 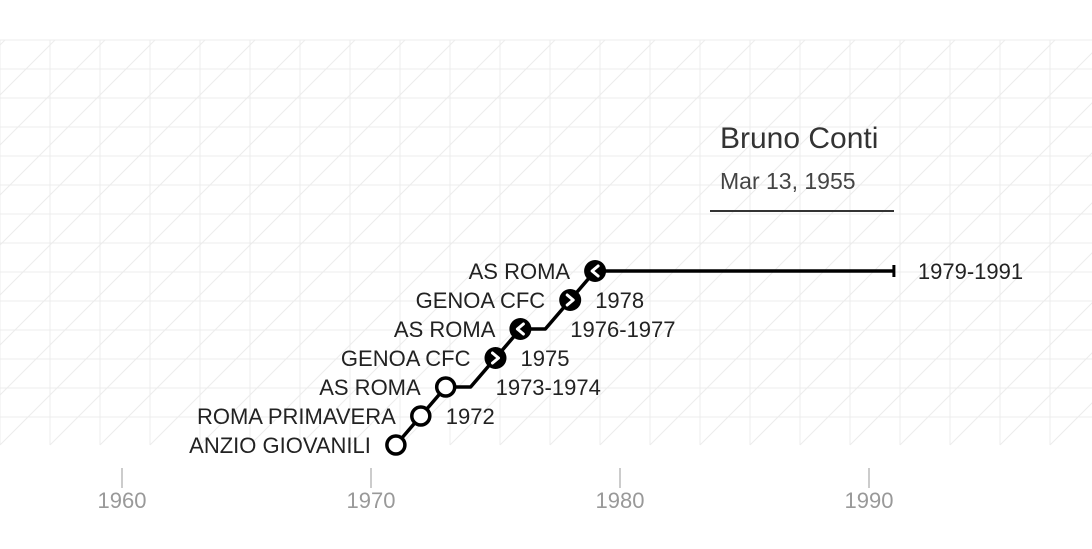 I want to click on x-axis: 1960 1970 1980 1990, so click(x=496, y=490).